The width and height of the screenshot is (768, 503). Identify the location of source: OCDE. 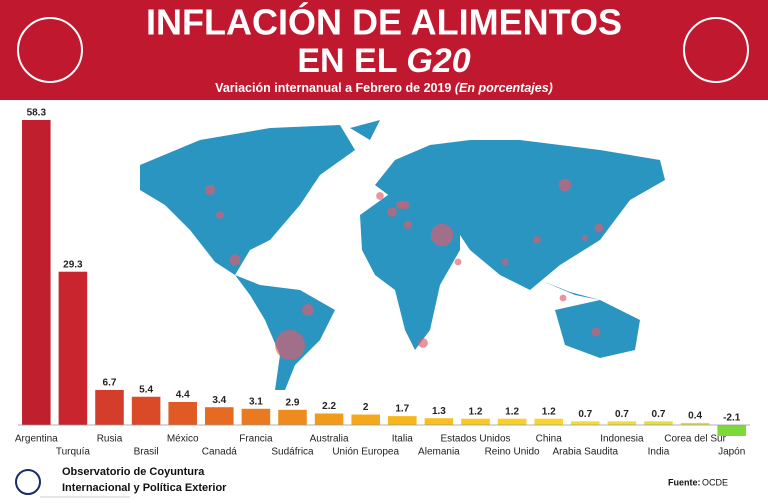
(715, 482).